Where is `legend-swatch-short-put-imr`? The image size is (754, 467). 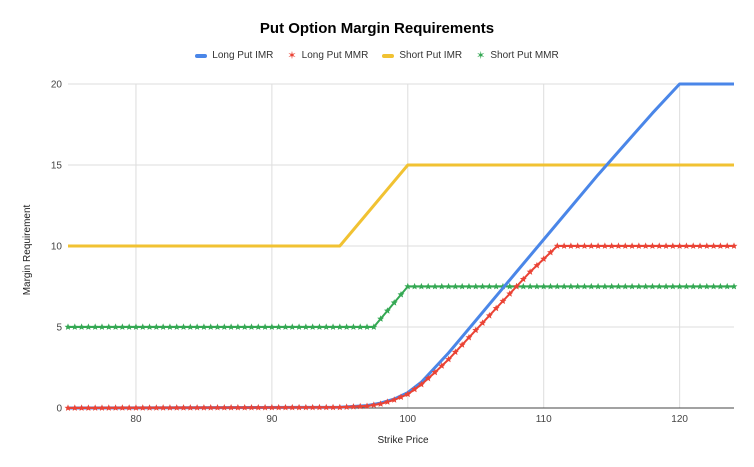 legend-swatch-short-put-imr is located at coordinates (388, 55).